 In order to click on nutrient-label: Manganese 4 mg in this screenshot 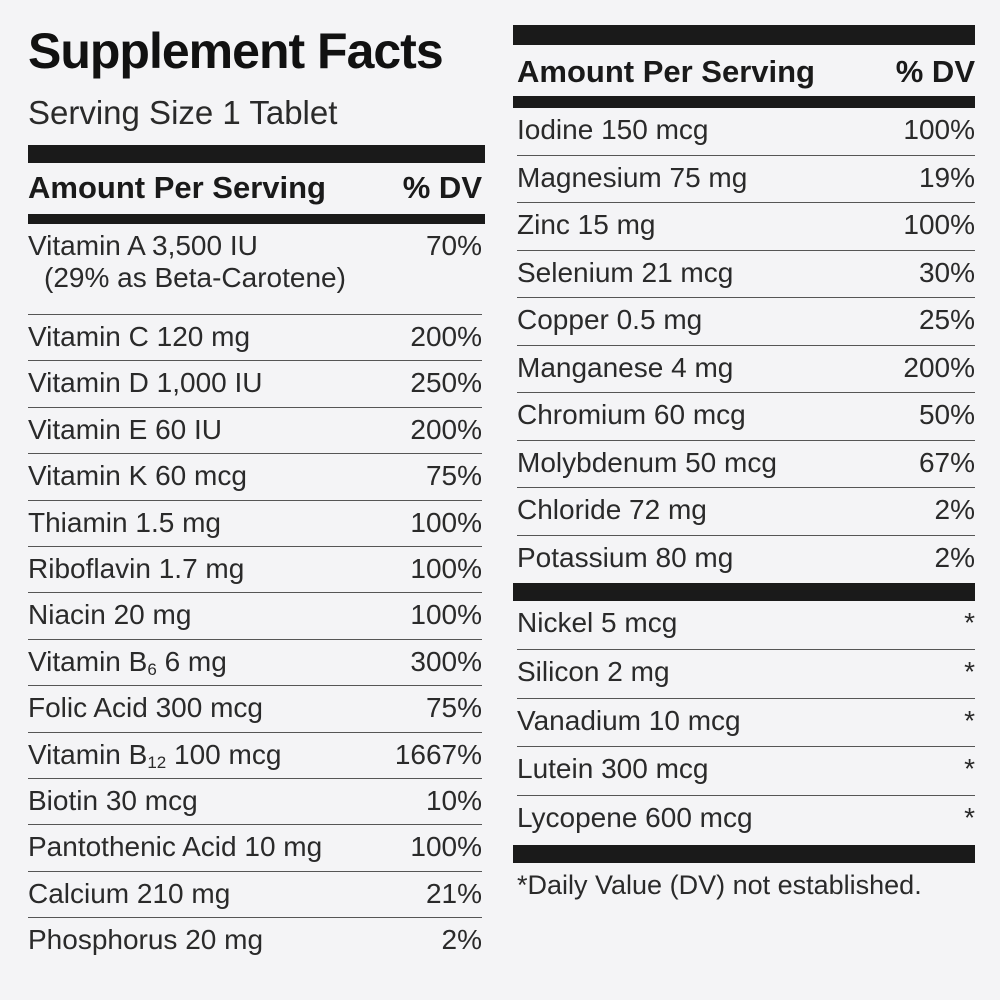, I will do `click(625, 367)`.